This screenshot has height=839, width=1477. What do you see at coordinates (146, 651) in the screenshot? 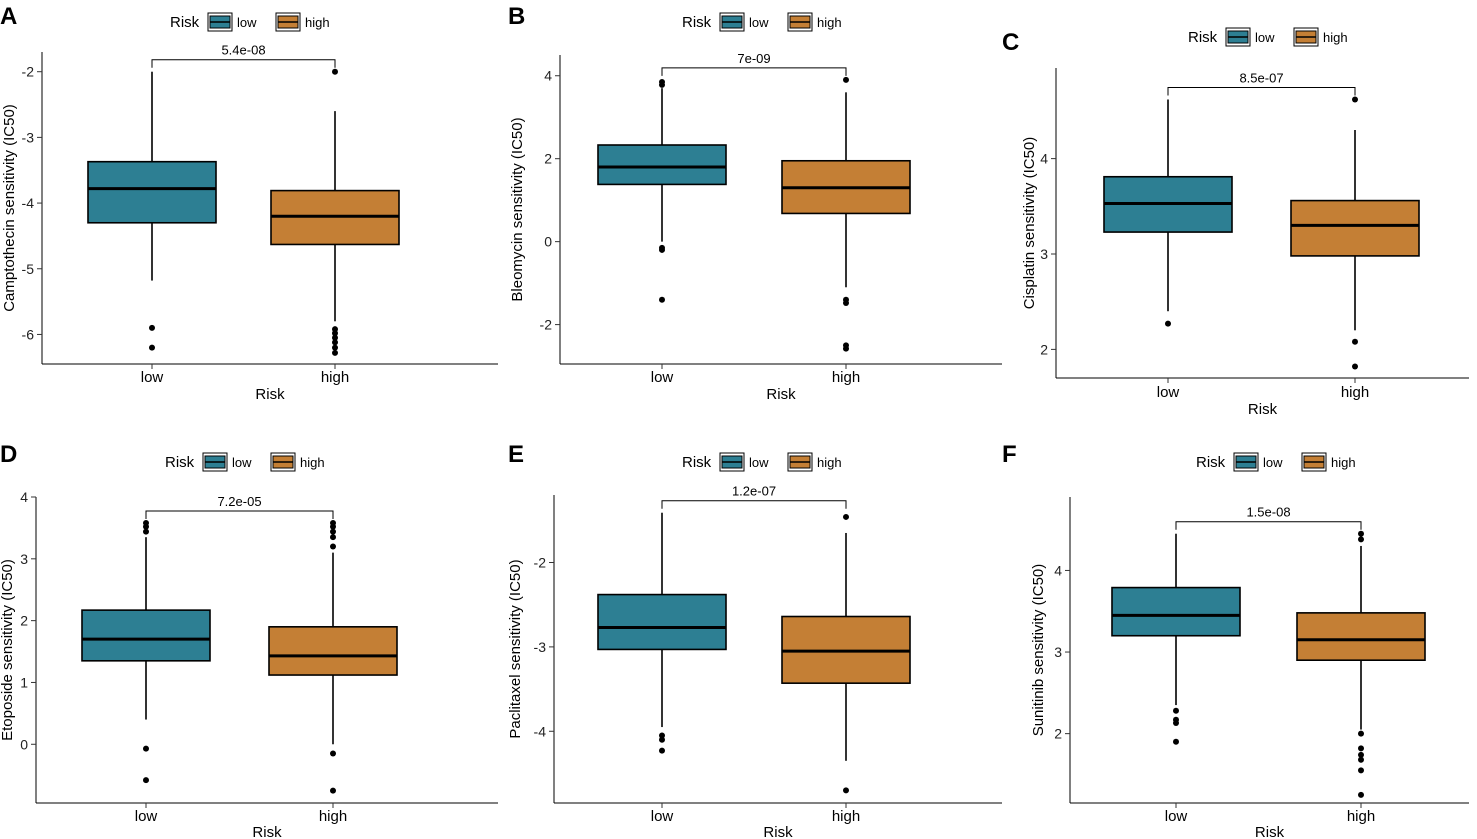
I see `box-low` at bounding box center [146, 651].